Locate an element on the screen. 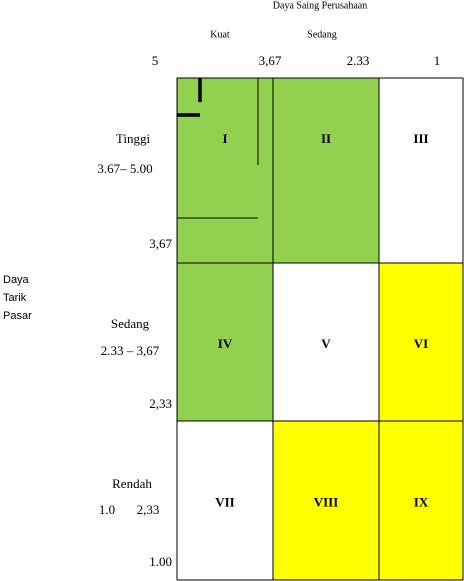  row-name: Tinggi is located at coordinates (133, 138).